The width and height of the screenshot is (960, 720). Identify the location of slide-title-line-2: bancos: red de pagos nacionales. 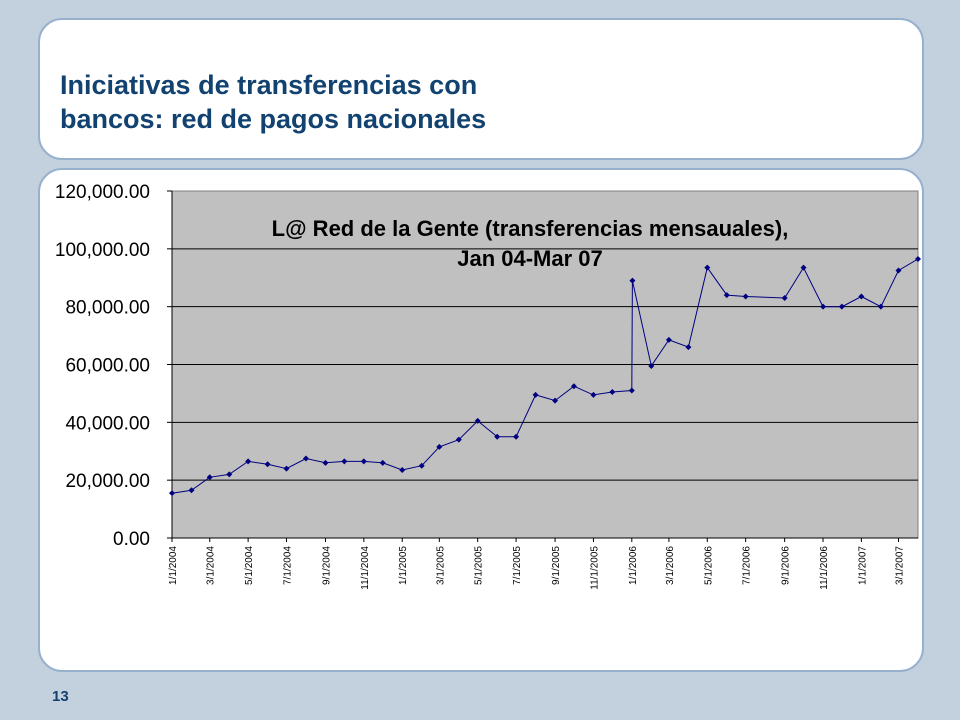
(273, 119).